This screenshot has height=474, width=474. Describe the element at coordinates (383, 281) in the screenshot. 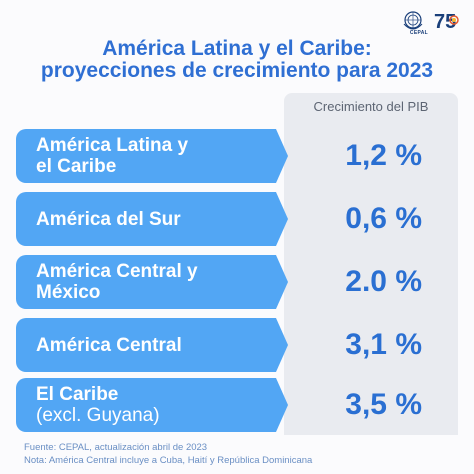

I see `table-row-value: 2.0 %` at that location.